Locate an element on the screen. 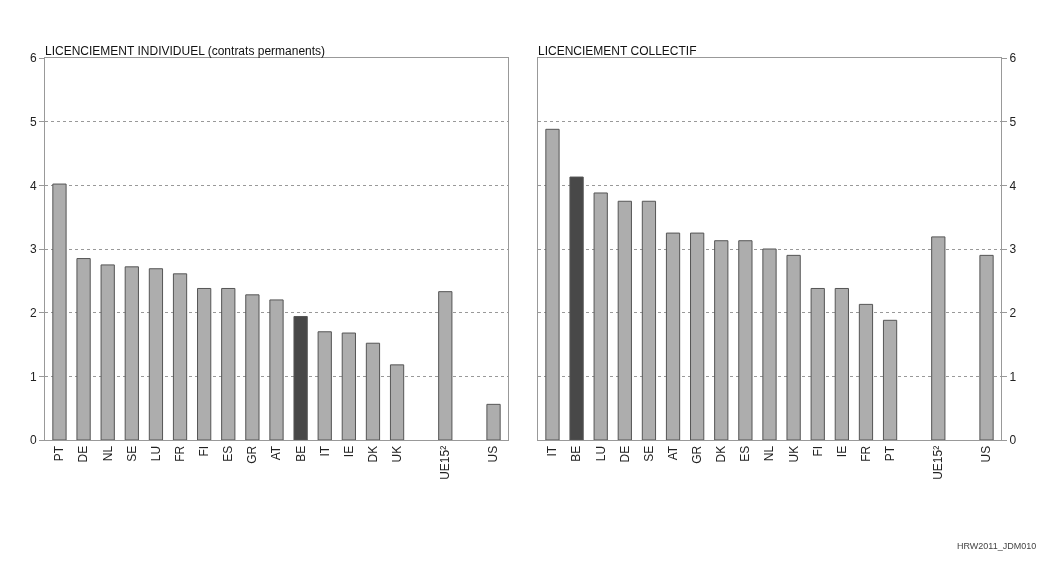 This screenshot has width=1045, height=567. chart-title: LICENCIEMENT INDIVIDUEL (contrats permanents) is located at coordinates (185, 51).